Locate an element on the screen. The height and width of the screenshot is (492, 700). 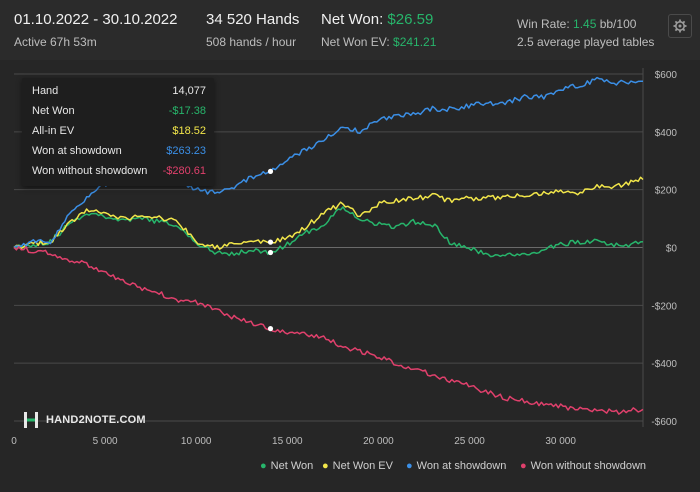
x-axis-ticks: 0 5 000 10 000 15 000 20 000 25 000 30 000 is located at coordinates (293, 441).